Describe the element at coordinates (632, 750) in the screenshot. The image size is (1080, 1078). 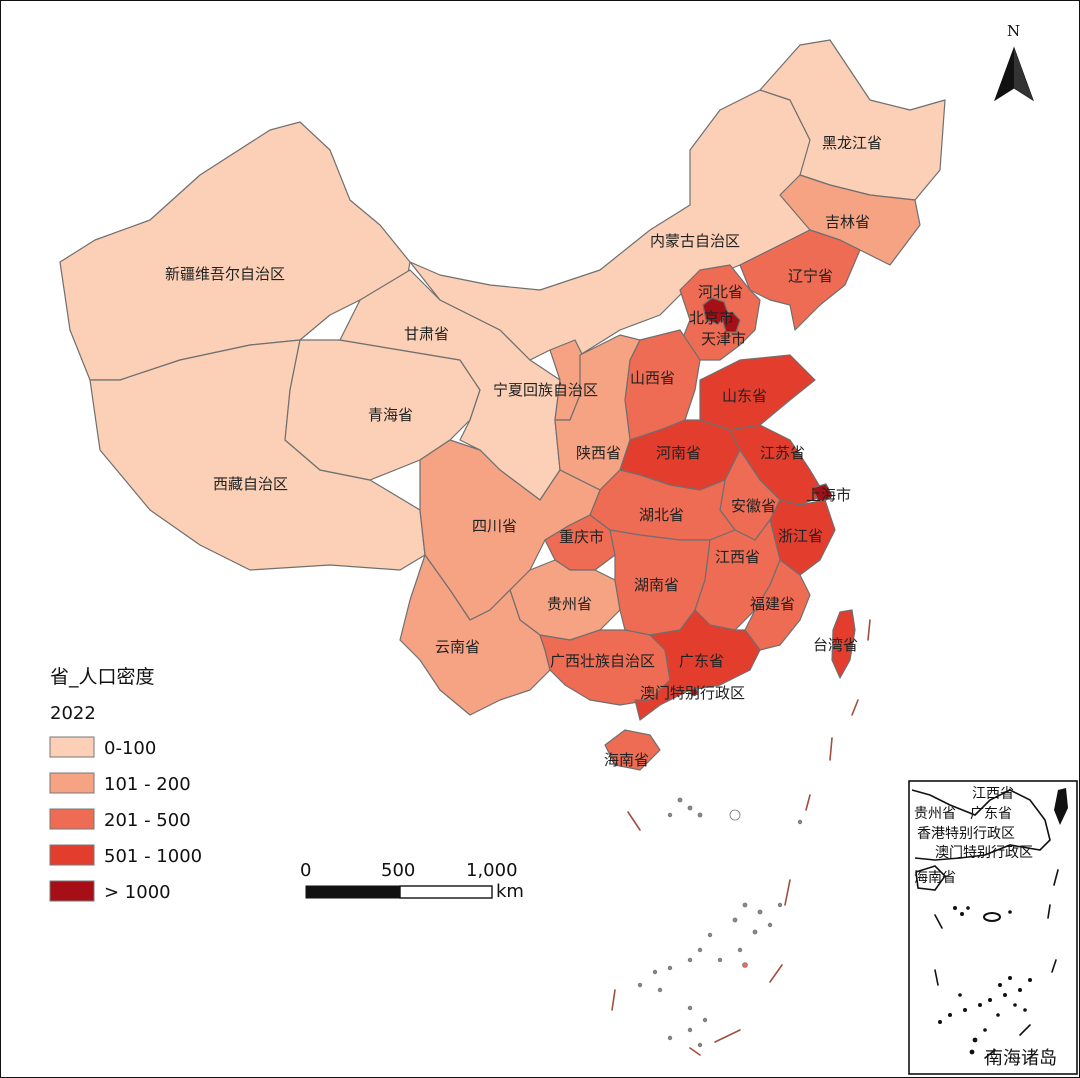
I see `province-hainan` at that location.